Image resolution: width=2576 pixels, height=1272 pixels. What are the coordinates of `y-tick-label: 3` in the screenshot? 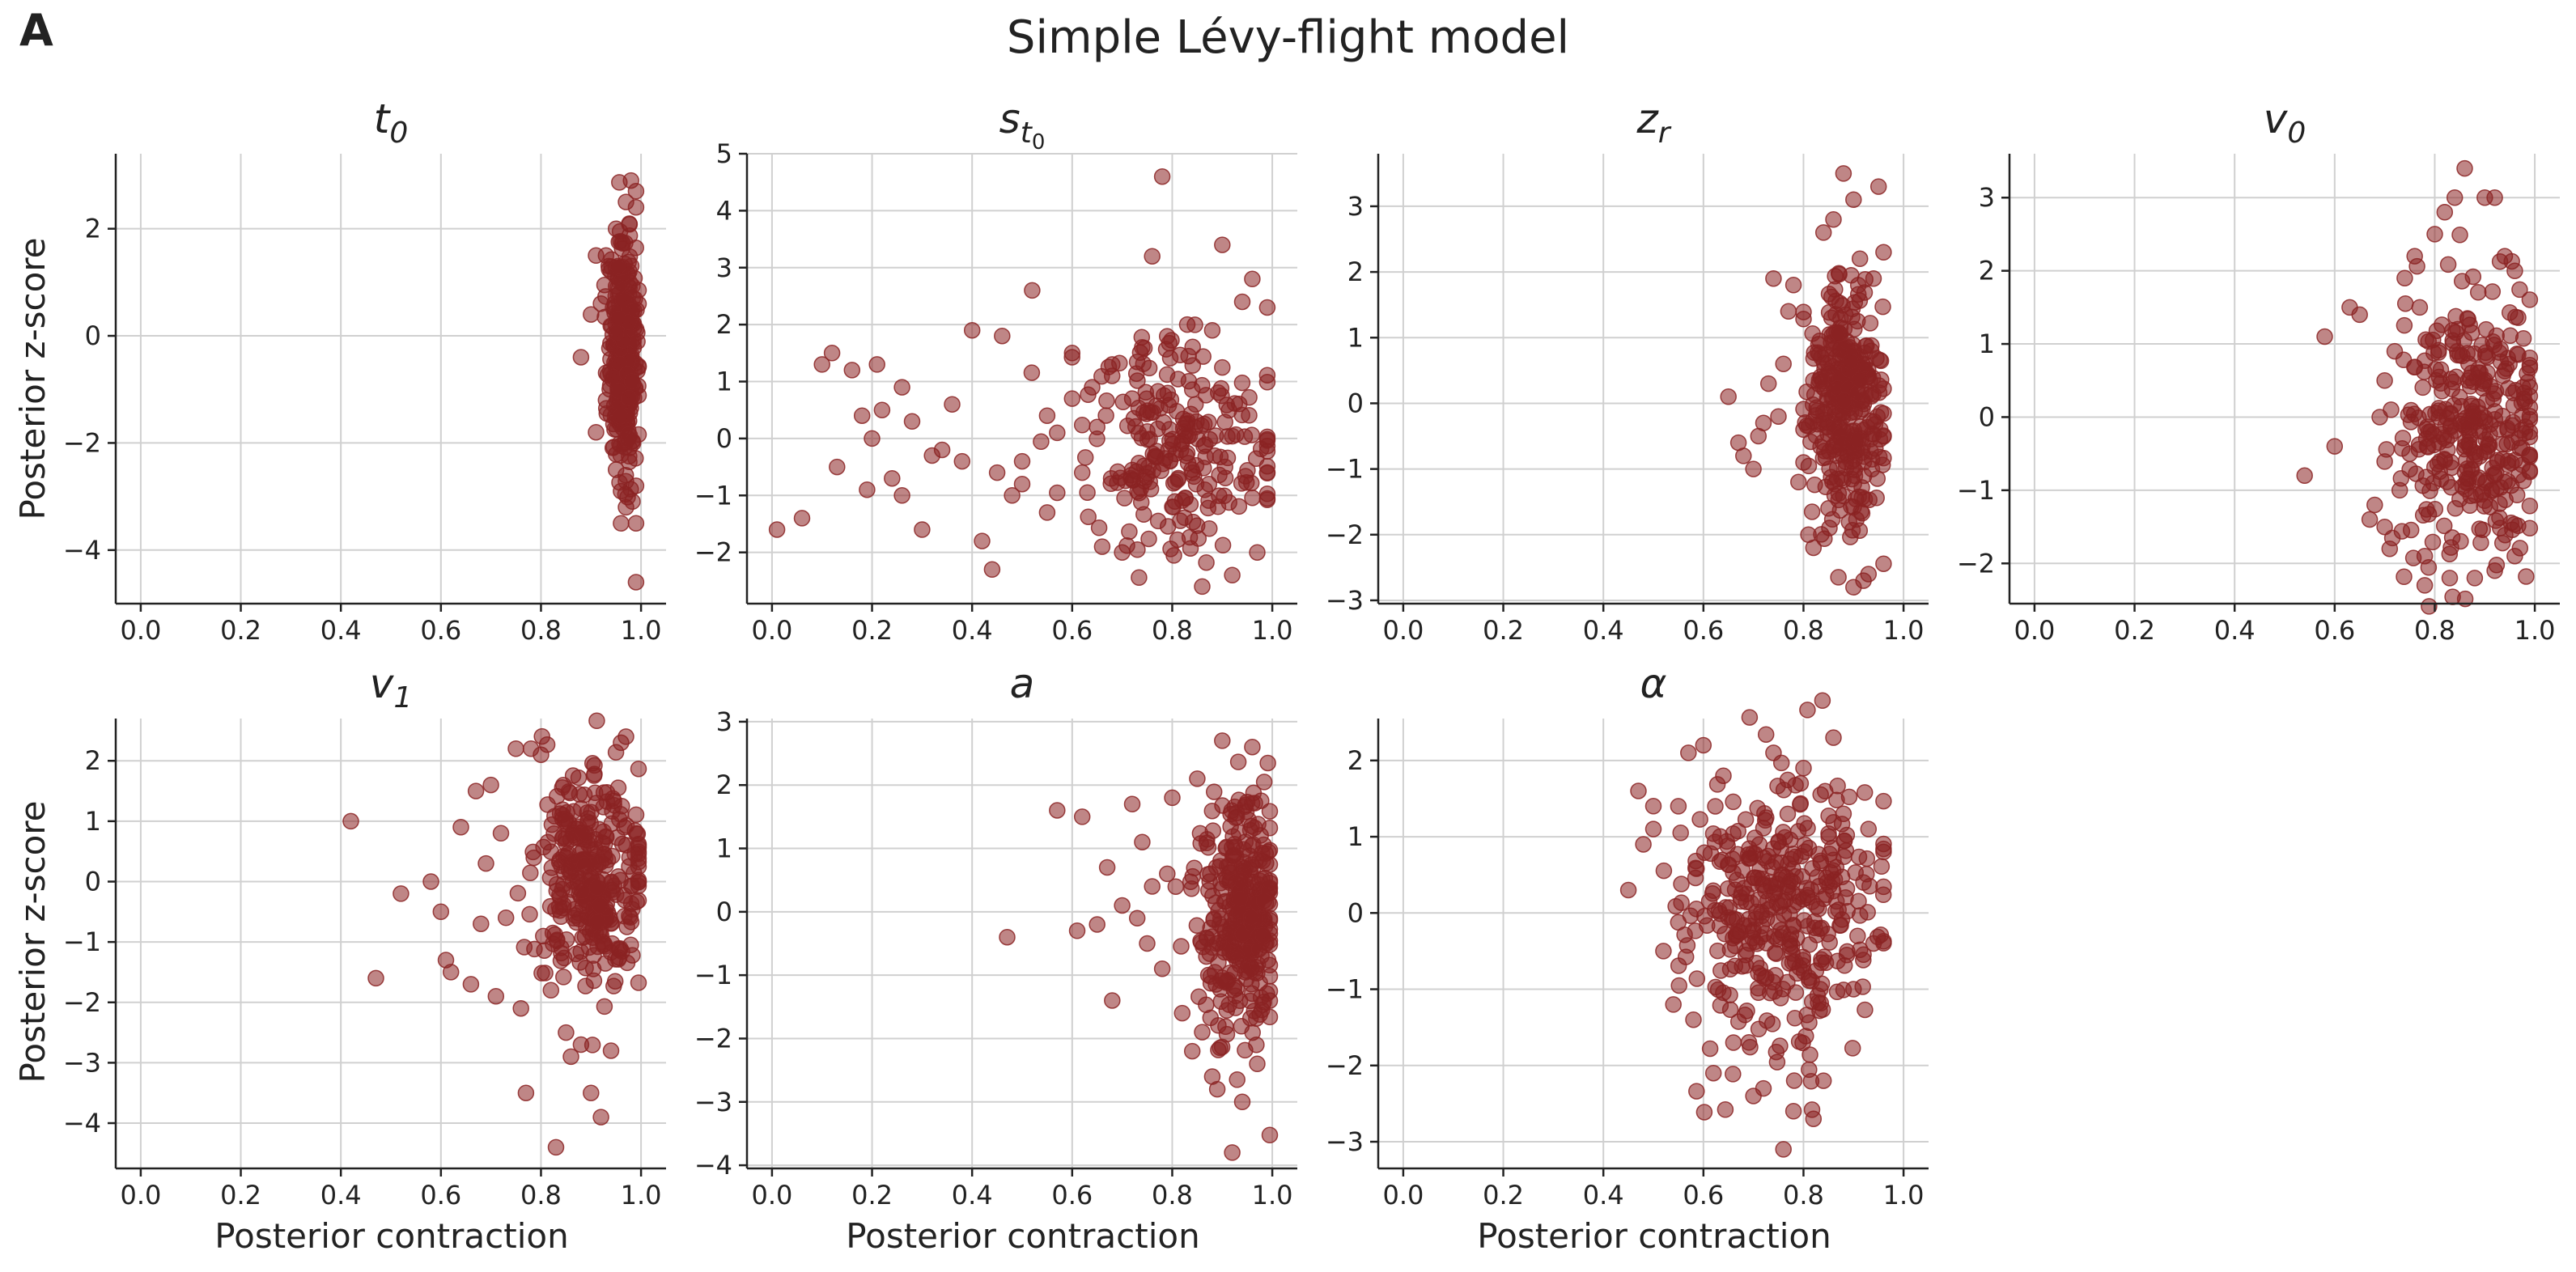 It's located at (1987, 197).